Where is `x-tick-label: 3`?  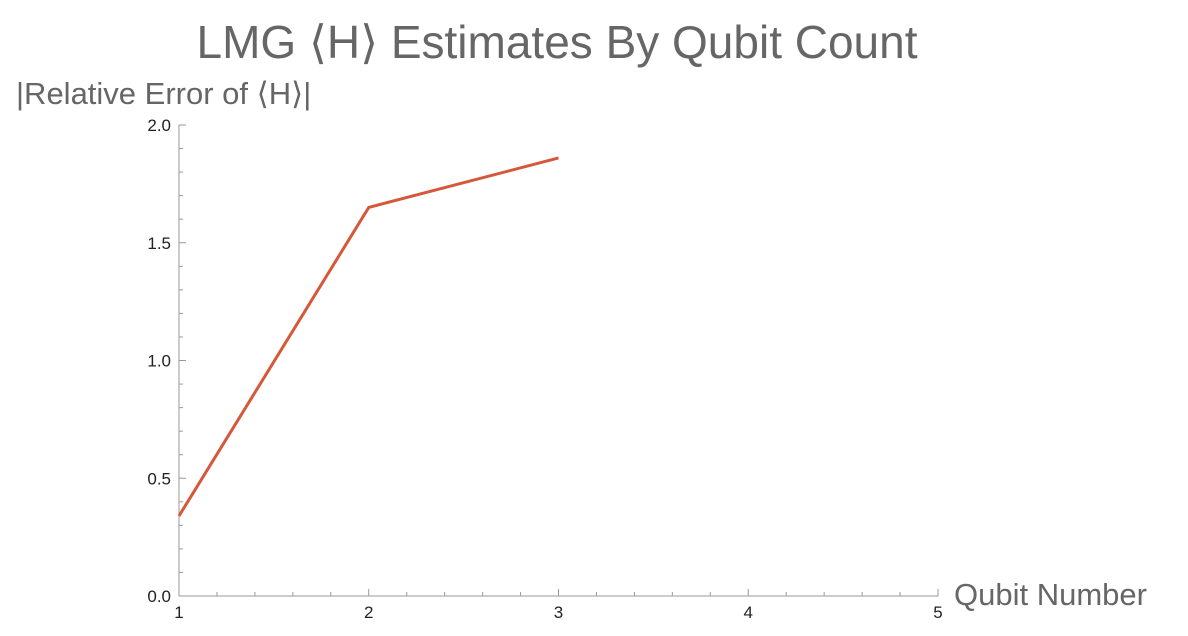
x-tick-label: 3 is located at coordinates (558, 612).